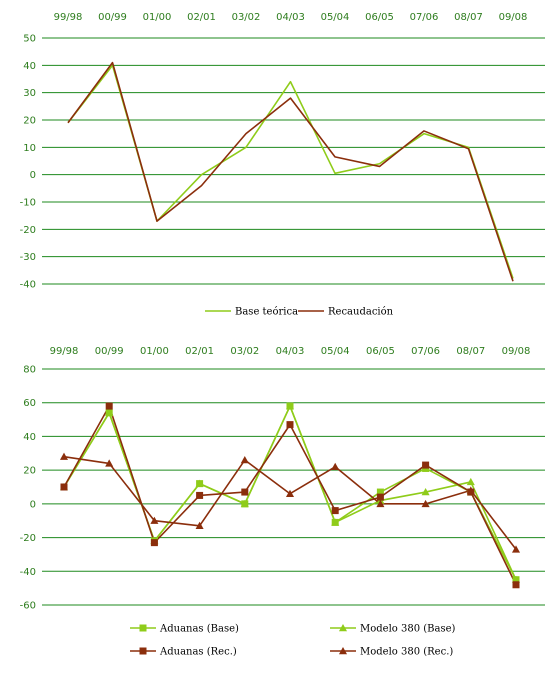 This screenshot has width=550, height=700. Describe the element at coordinates (199, 629) in the screenshot. I see `legend-label: Aduanas (Base)` at that location.